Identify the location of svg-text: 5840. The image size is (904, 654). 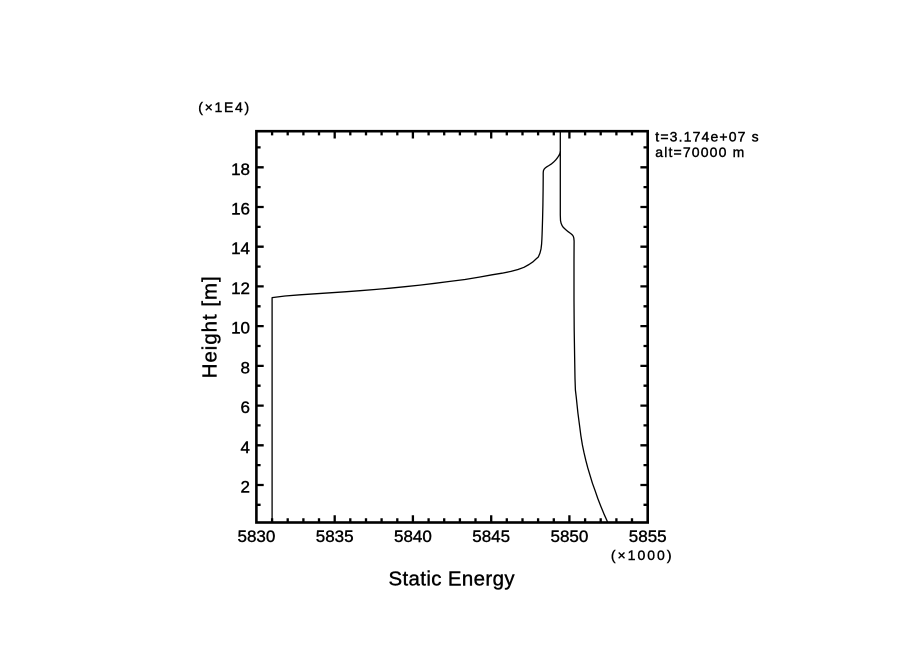
(413, 536).